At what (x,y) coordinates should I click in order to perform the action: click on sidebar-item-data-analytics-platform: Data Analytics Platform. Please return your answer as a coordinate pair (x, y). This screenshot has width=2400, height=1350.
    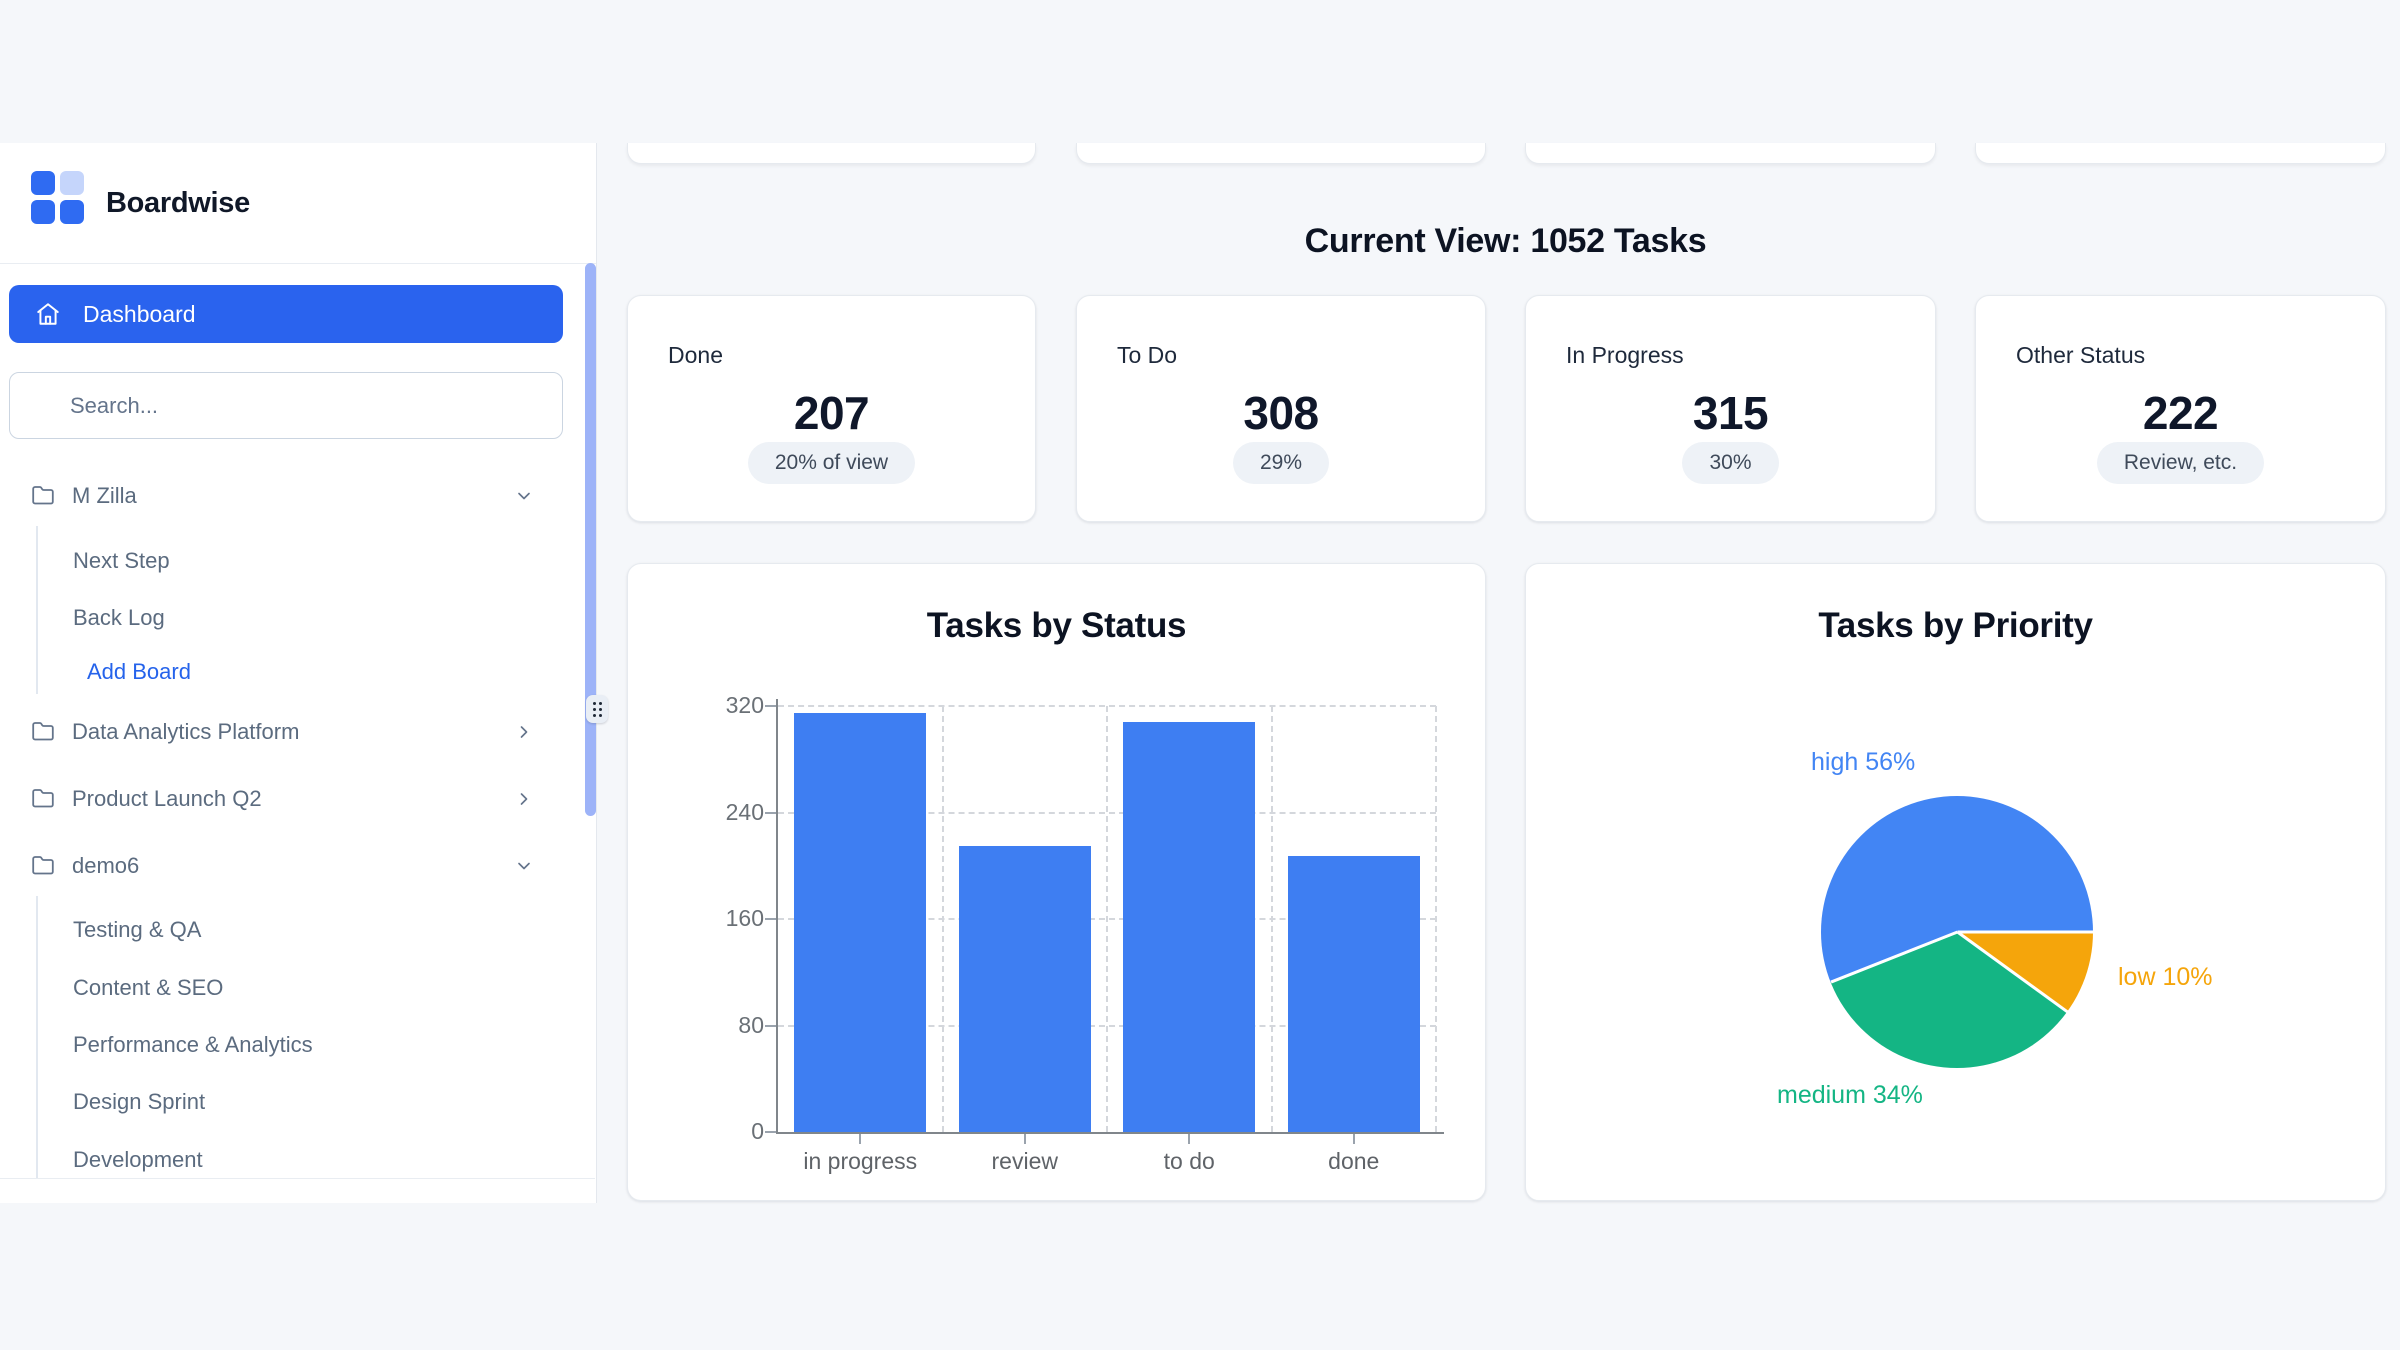
    Looking at the image, I should click on (298, 732).